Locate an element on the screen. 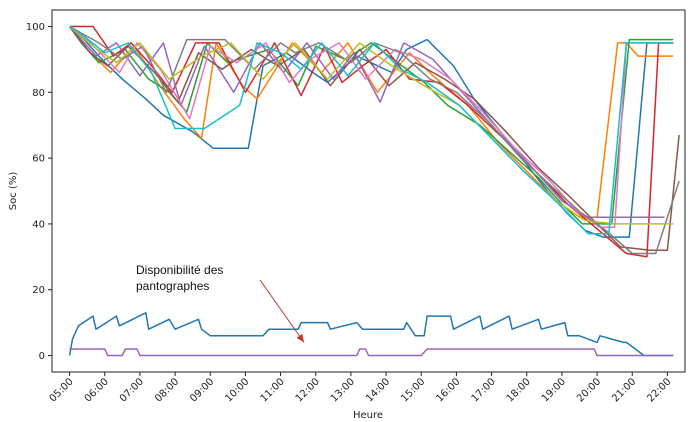 The image size is (695, 422). y-tick-label-3: 60 is located at coordinates (38, 159).